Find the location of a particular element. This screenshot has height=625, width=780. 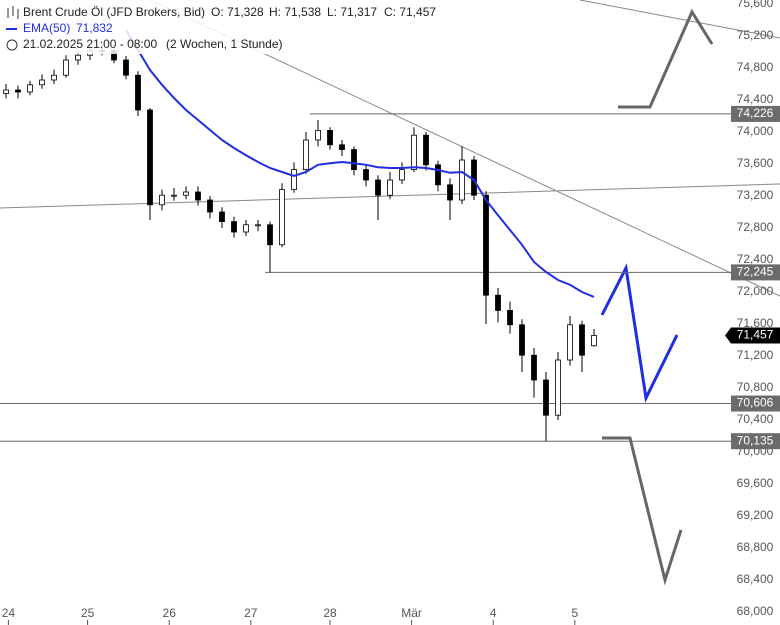

x-tick-label: 25 is located at coordinates (88, 613).